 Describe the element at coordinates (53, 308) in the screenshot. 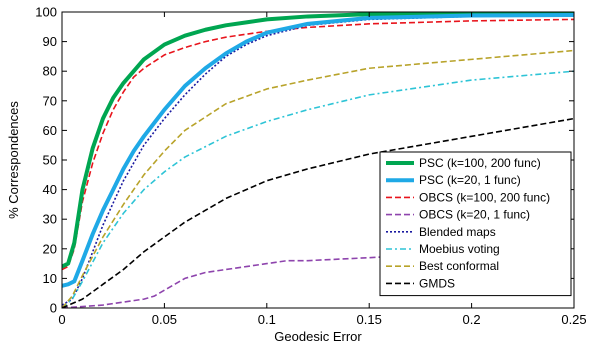

I see `y-tick-label: 0` at that location.